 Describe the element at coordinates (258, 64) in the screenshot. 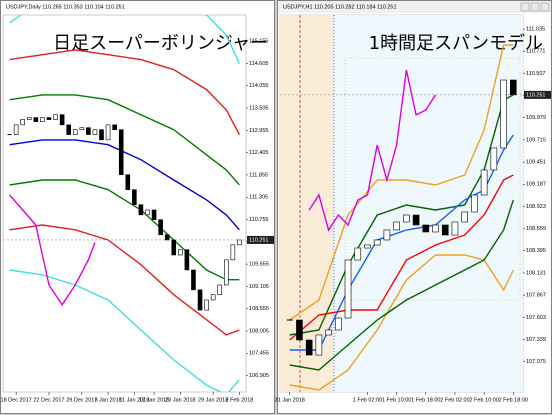

I see `y-tick-label: 114.605` at that location.